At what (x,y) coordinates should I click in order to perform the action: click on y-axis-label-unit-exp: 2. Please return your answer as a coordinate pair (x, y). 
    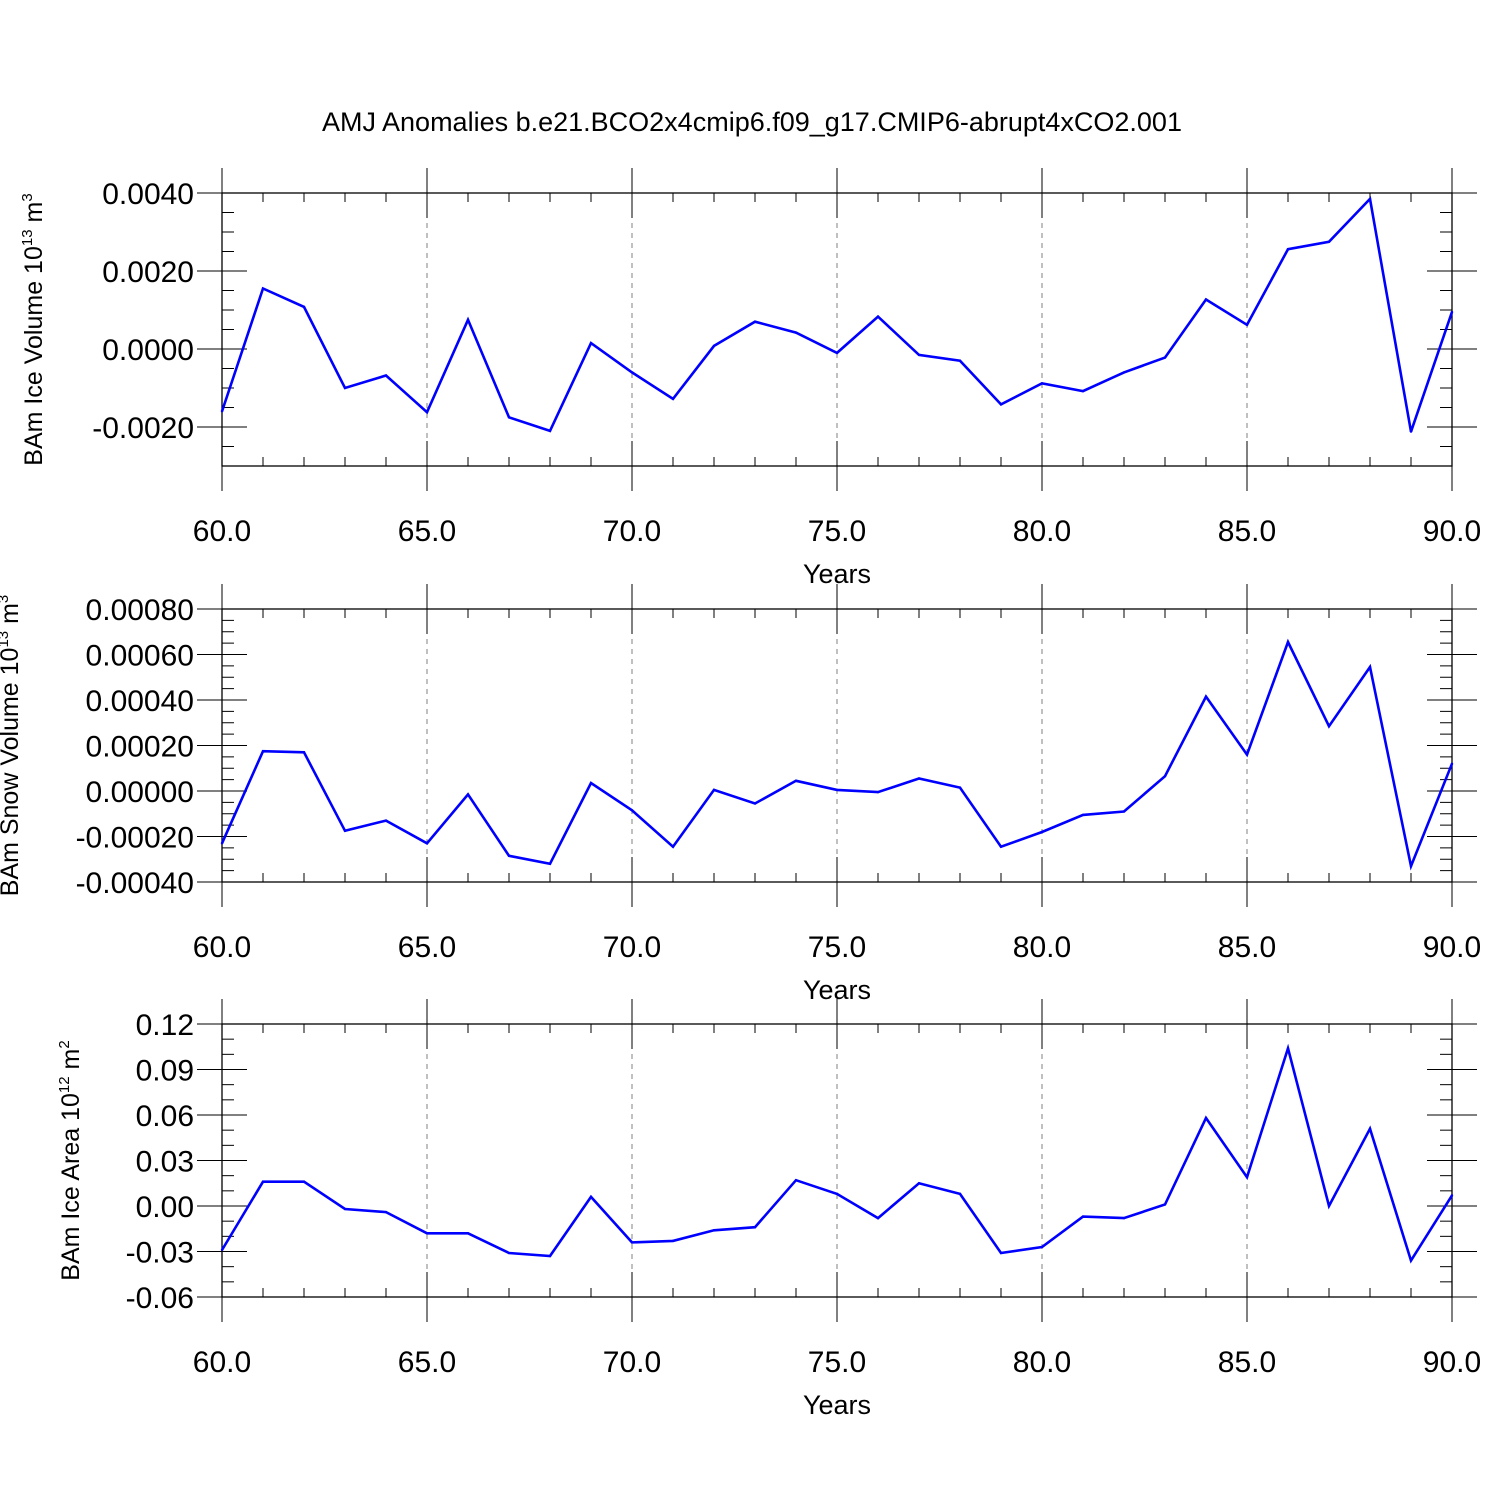
    Looking at the image, I should click on (64, 1044).